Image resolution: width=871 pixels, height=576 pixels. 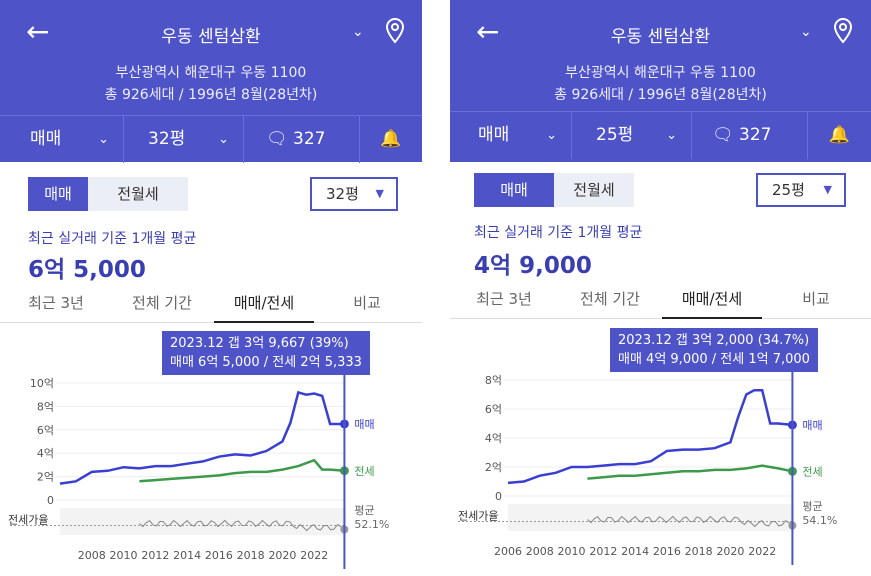 I want to click on filter-bar: 매매 ⌄ 32평 ⌄ 🗨 327 🔔, so click(x=211, y=139).